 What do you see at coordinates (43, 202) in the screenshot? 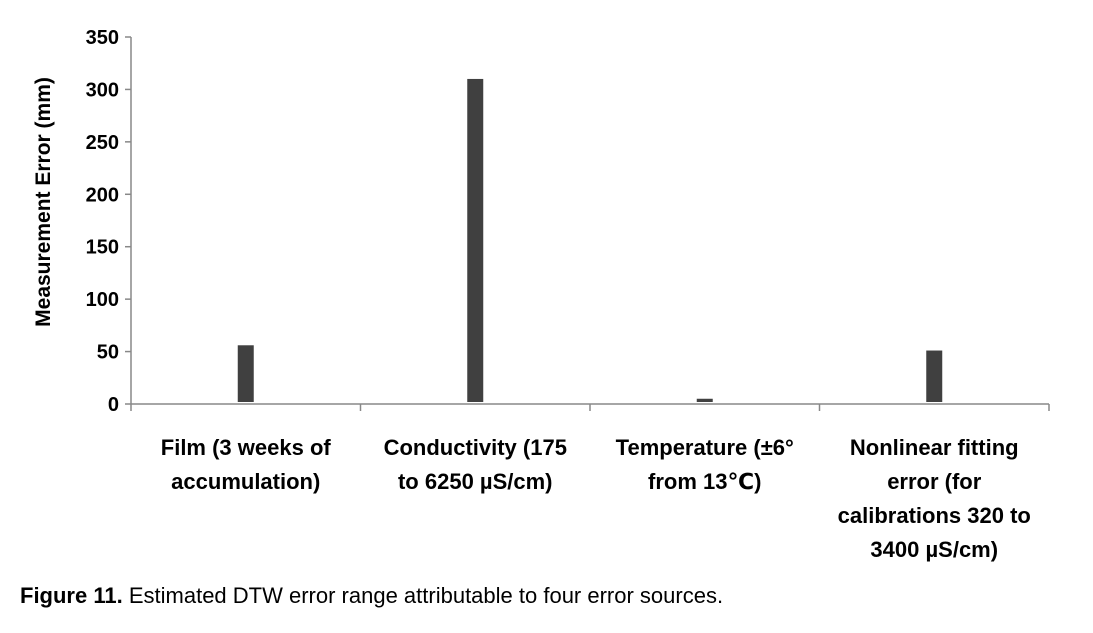
I see `y-axis-label: Measurement Error (mm)` at bounding box center [43, 202].